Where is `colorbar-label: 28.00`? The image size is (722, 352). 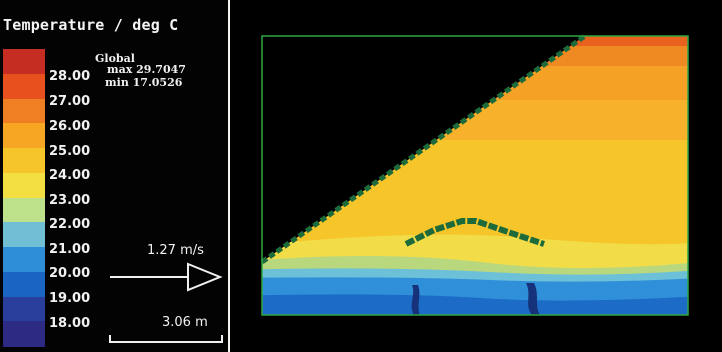
colorbar-label: 28.00 is located at coordinates (70, 76).